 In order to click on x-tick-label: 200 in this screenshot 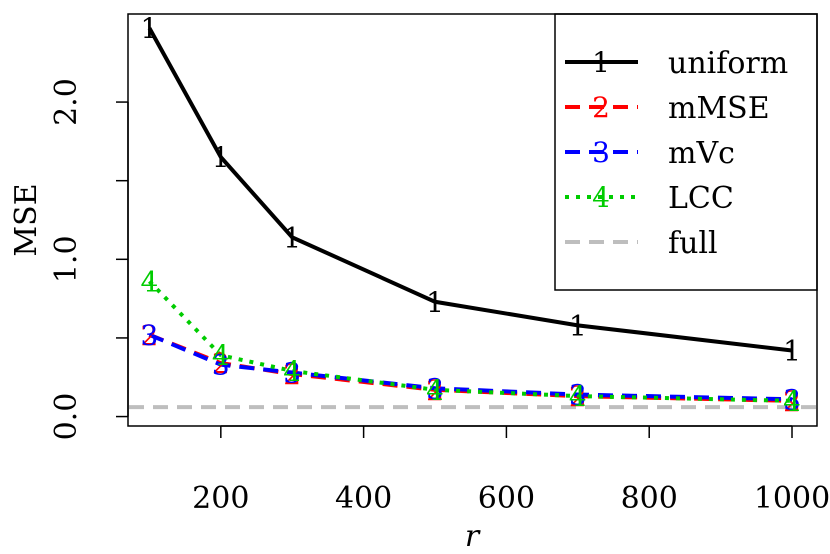, I will do `click(220, 498)`.